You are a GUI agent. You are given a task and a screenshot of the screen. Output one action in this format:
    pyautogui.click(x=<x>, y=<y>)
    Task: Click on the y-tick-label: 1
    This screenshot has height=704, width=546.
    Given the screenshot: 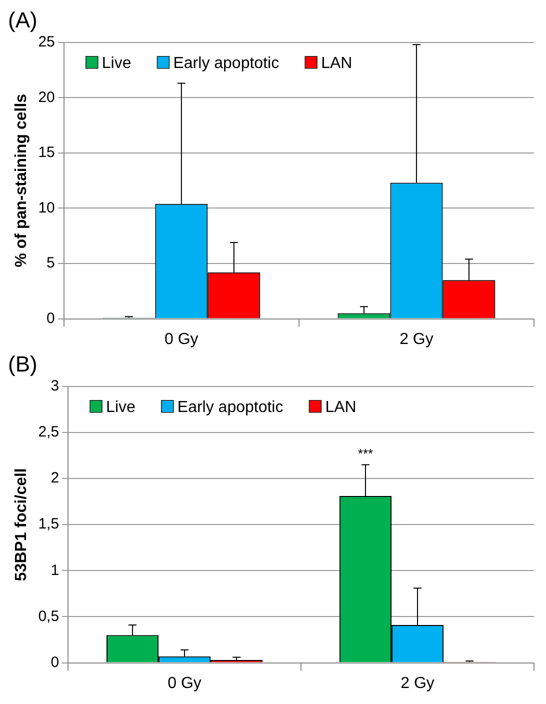 What is the action you would take?
    pyautogui.click(x=55, y=570)
    